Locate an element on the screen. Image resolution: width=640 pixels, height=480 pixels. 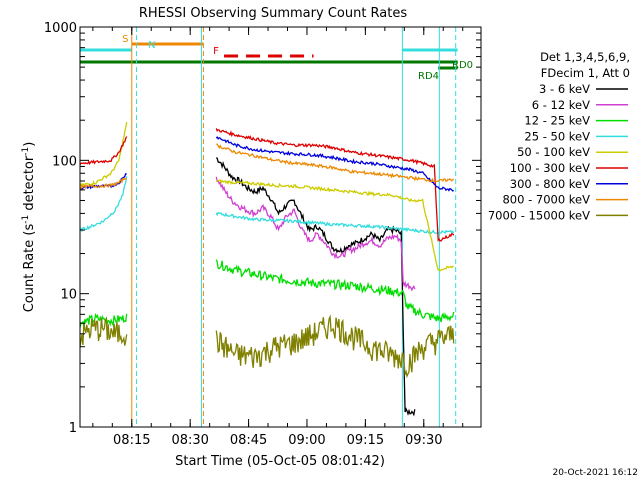
x-axis-label: Start Time (05-Oct-05 08:01:42) is located at coordinates (280, 461).